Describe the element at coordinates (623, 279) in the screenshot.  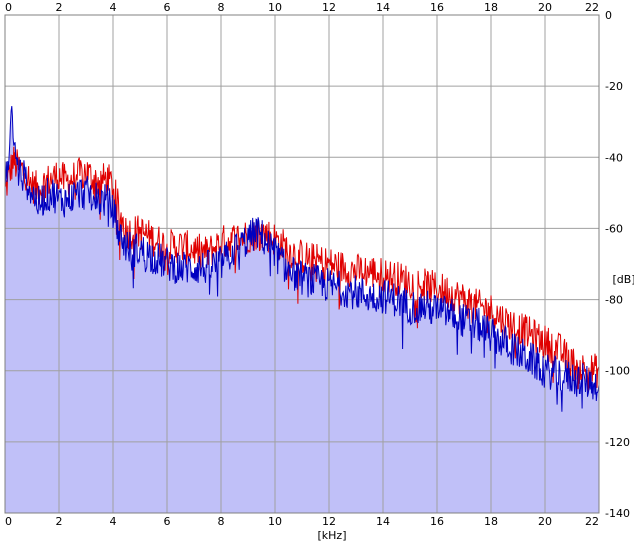
I see `y-axis-label: [dB]` at that location.